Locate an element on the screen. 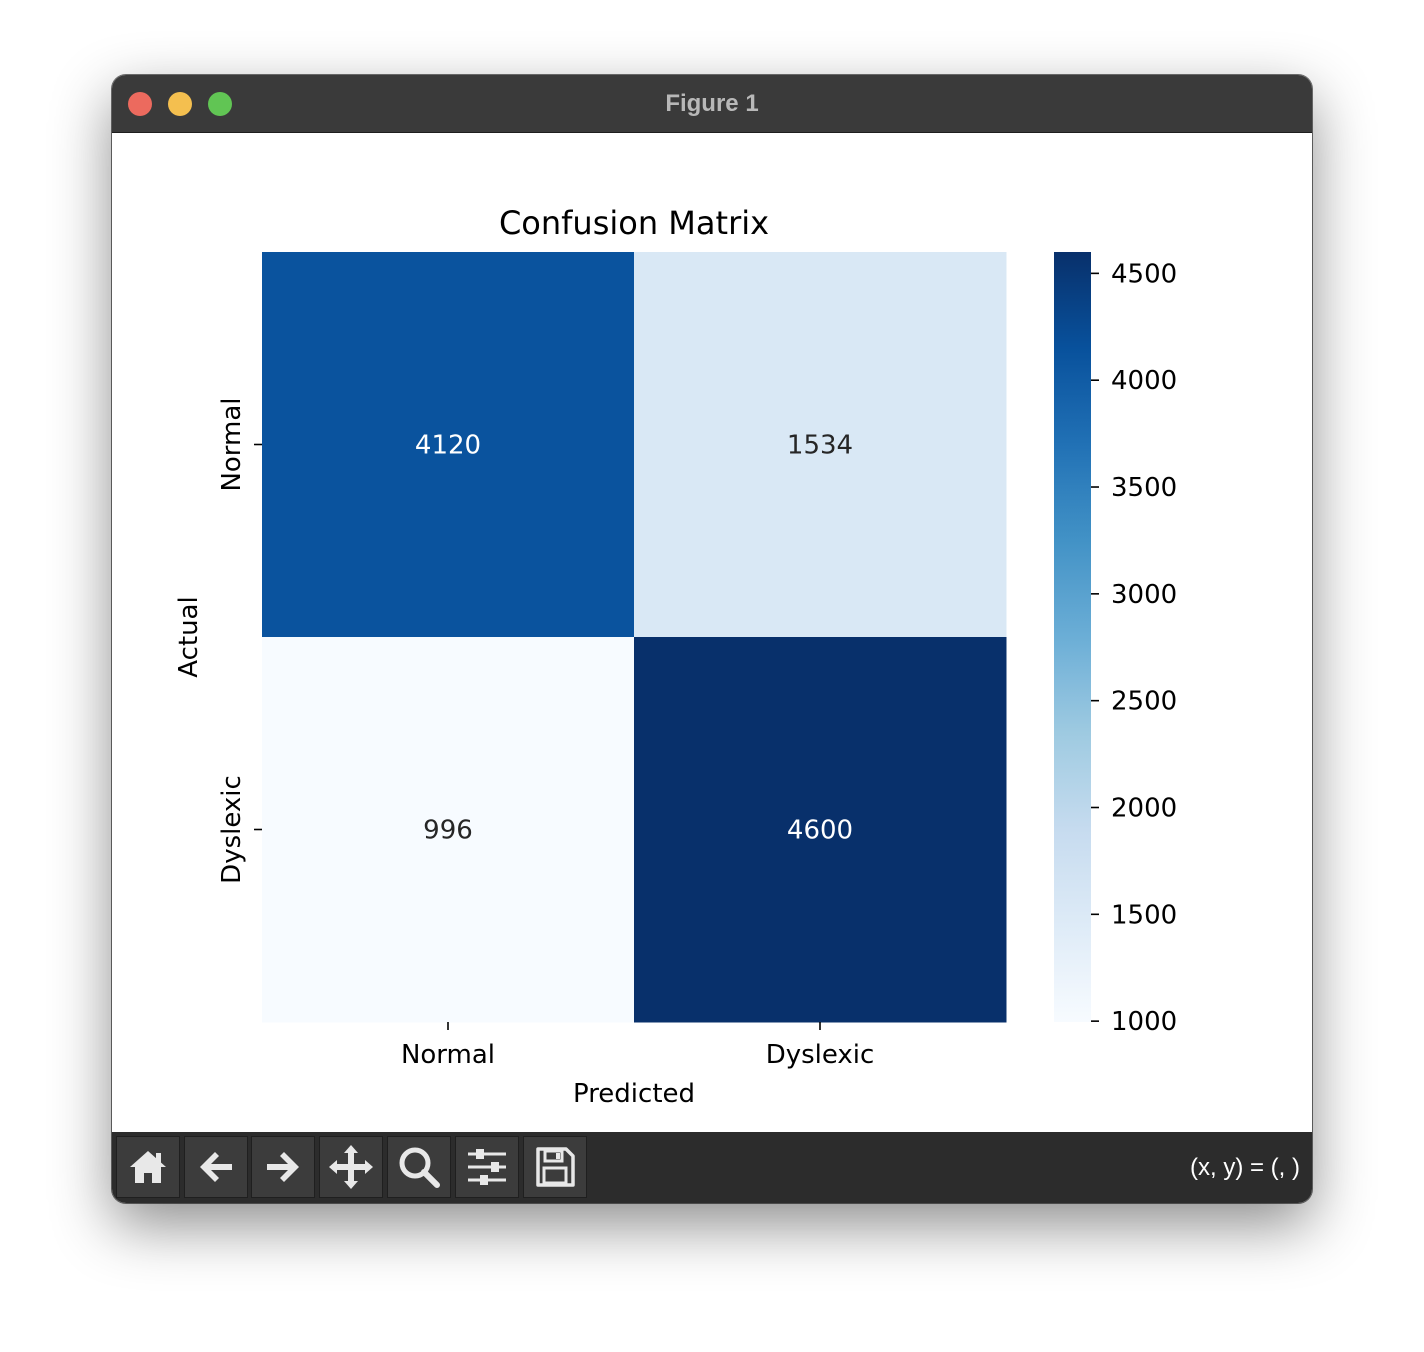 The image size is (1424, 1352). cell-value-label: 4600 is located at coordinates (820, 831).